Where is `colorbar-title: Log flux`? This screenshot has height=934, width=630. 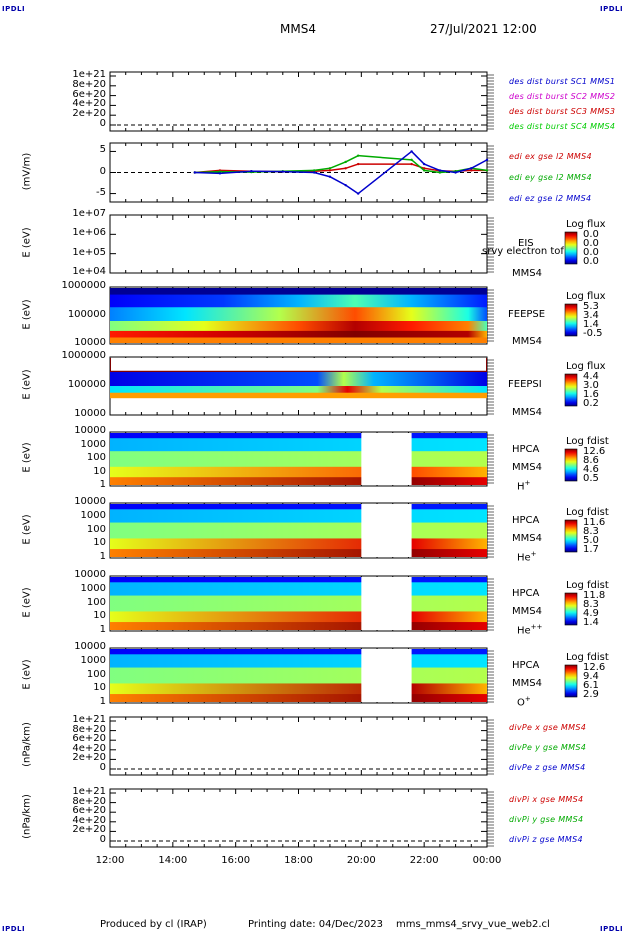
colorbar-title: Log flux is located at coordinates (586, 224).